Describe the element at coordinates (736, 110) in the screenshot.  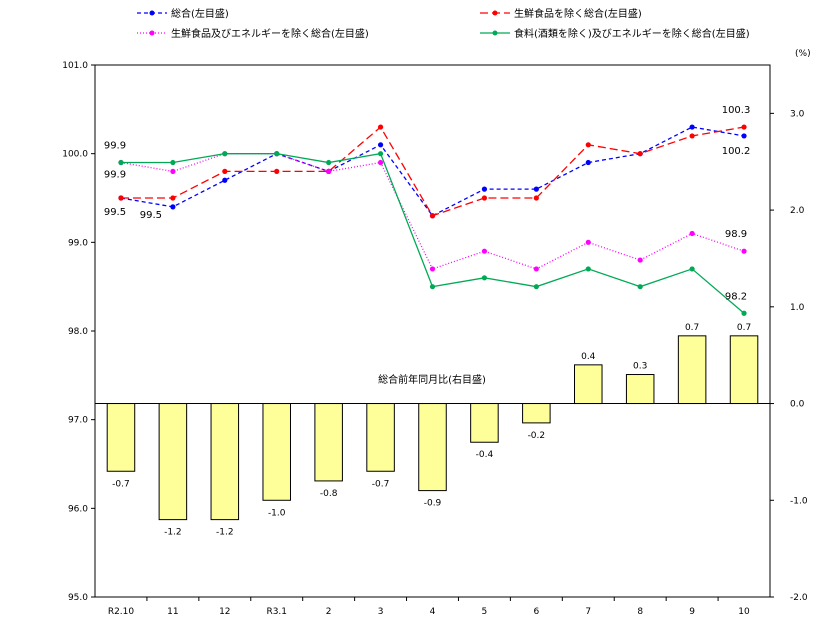
I see `point-value-label: 100.3` at that location.